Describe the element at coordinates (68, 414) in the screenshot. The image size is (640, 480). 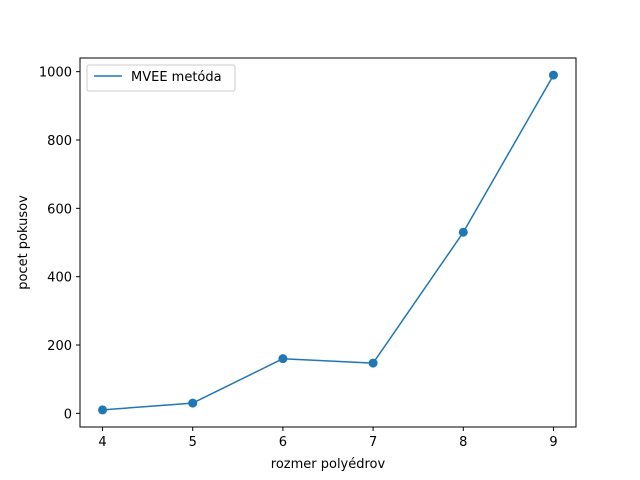
I see `y-tick-label: 0` at that location.